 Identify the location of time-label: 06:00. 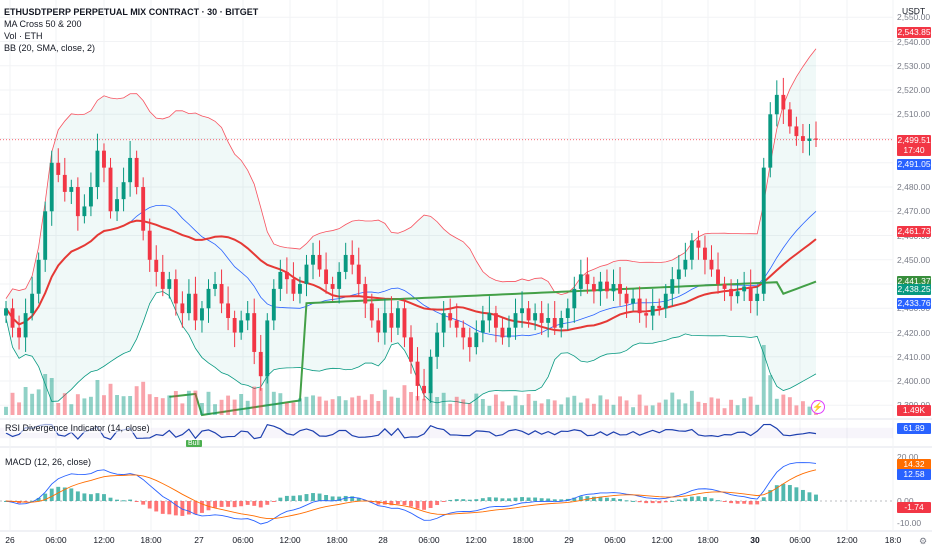
(243, 540).